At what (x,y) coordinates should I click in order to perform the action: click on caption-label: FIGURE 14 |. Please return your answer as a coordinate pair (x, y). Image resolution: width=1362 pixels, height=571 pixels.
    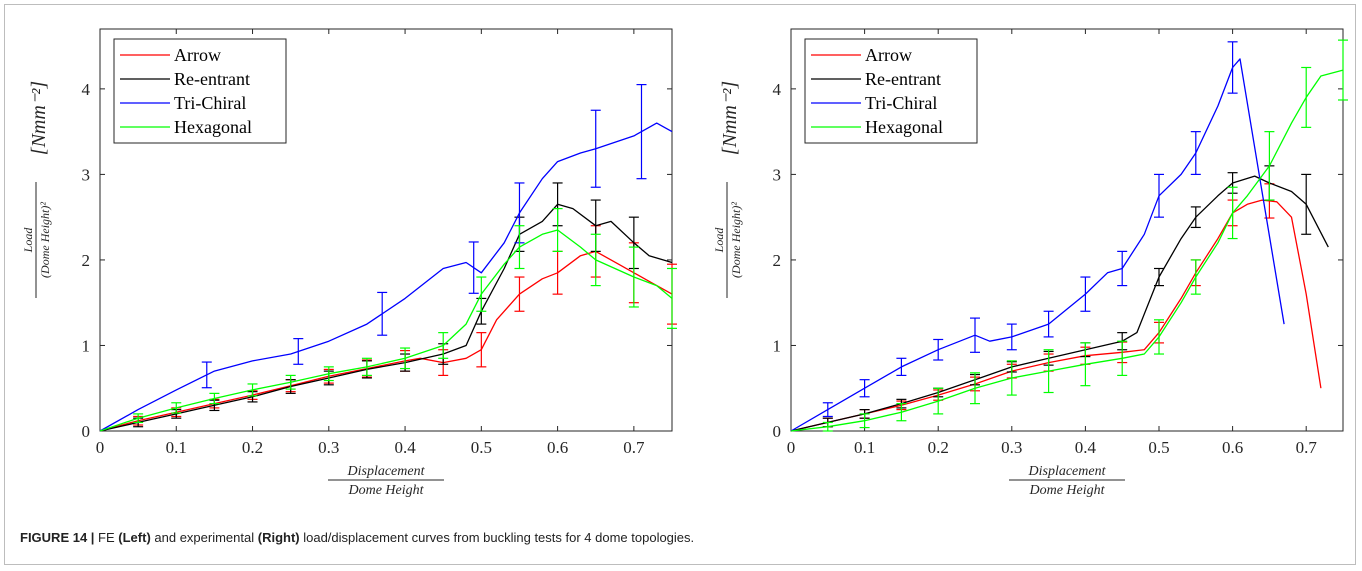
    Looking at the image, I should click on (57, 537).